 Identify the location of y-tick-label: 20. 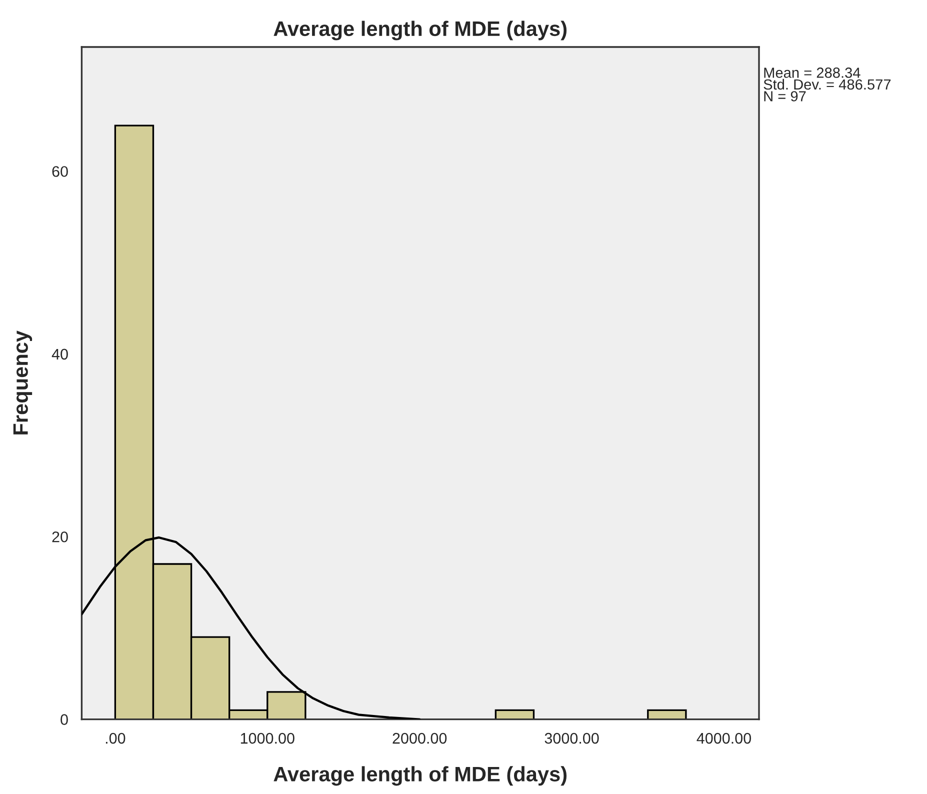
(60, 536).